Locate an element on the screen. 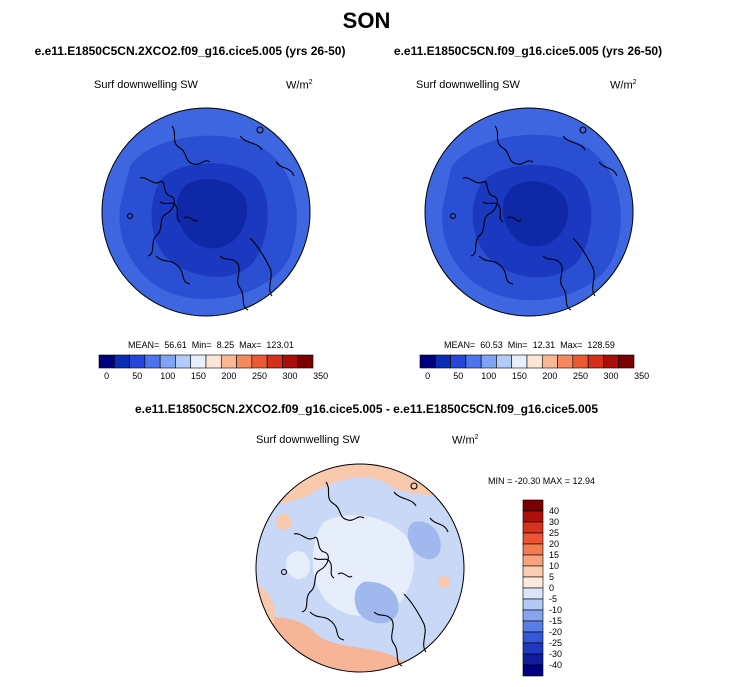 The height and width of the screenshot is (687, 733). diff-colorbar-tick-label: 15 is located at coordinates (554, 555).